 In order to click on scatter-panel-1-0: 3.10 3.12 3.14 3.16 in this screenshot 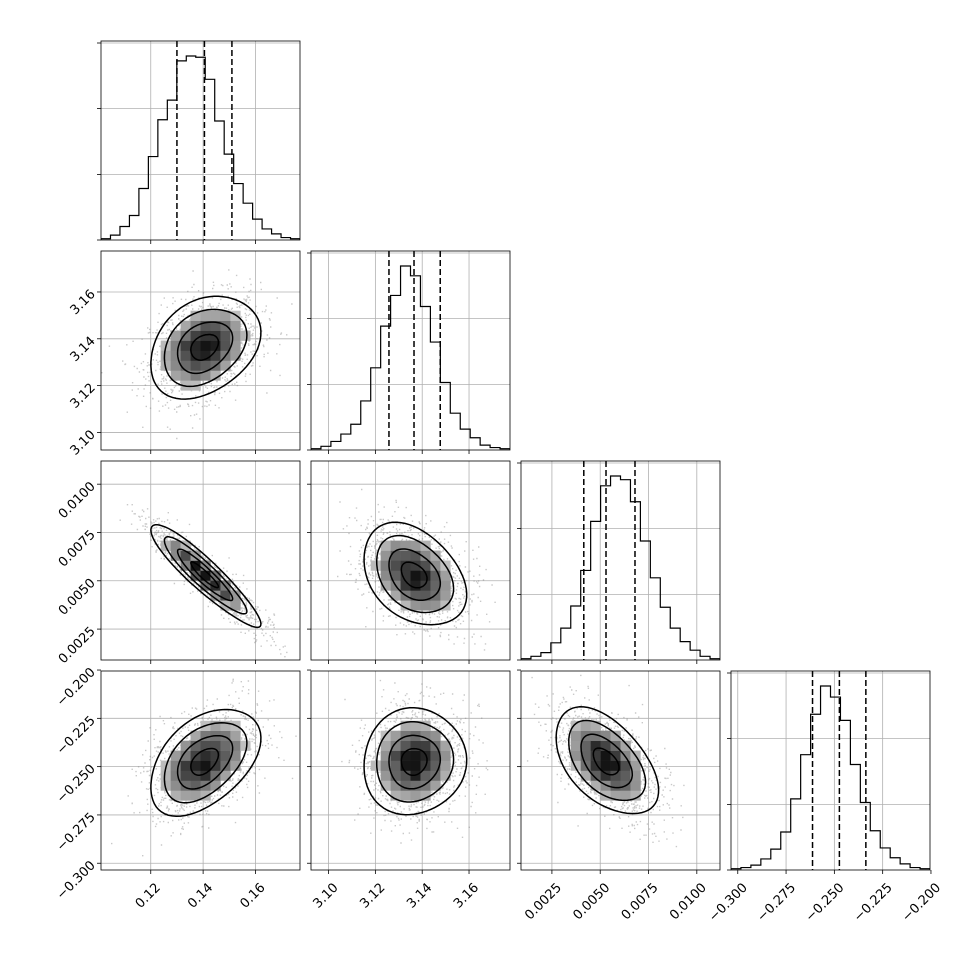, I will do `click(184, 354)`.